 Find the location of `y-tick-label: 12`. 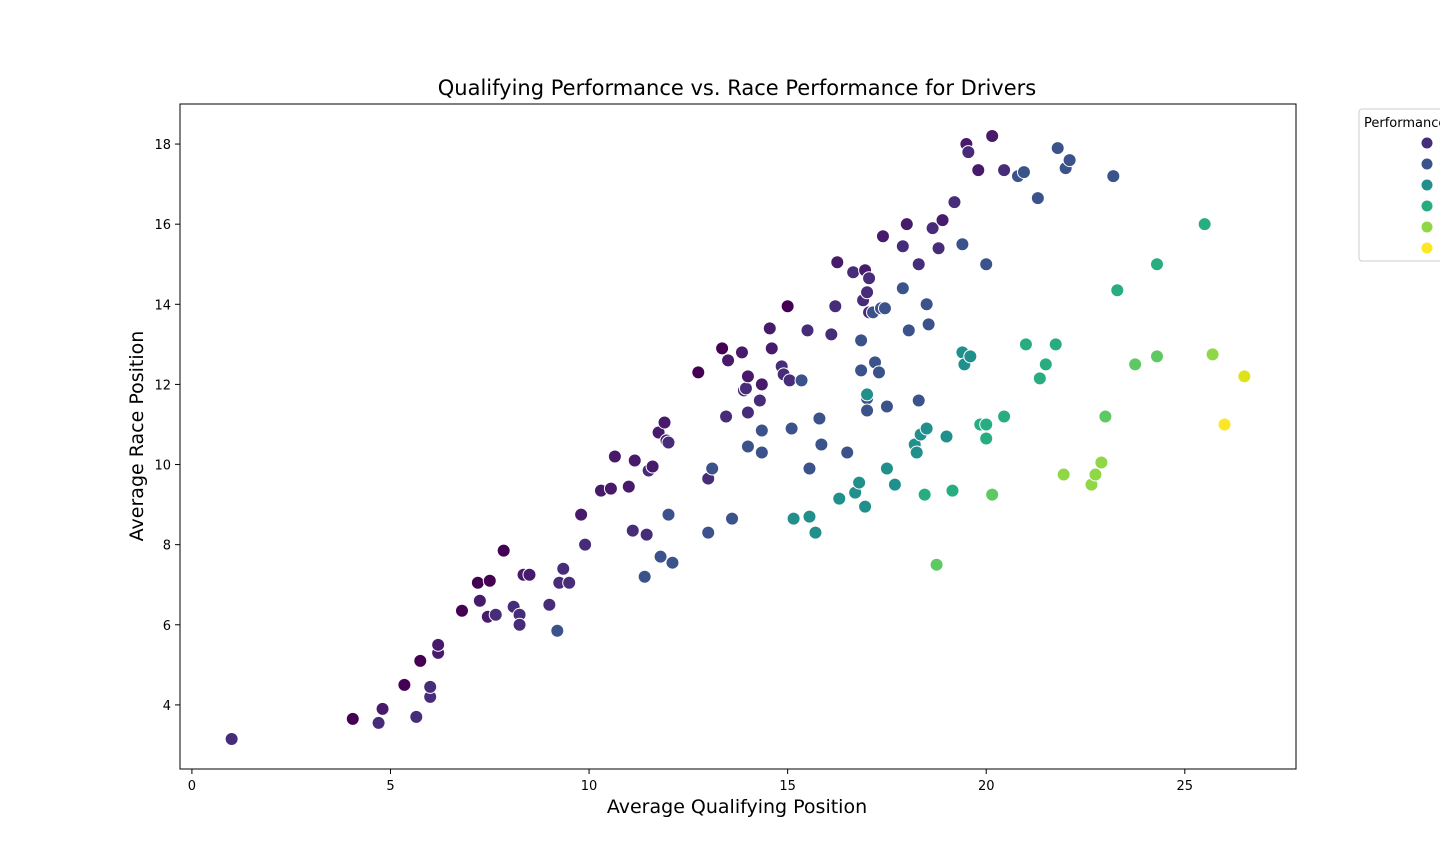

y-tick-label: 12 is located at coordinates (162, 385).